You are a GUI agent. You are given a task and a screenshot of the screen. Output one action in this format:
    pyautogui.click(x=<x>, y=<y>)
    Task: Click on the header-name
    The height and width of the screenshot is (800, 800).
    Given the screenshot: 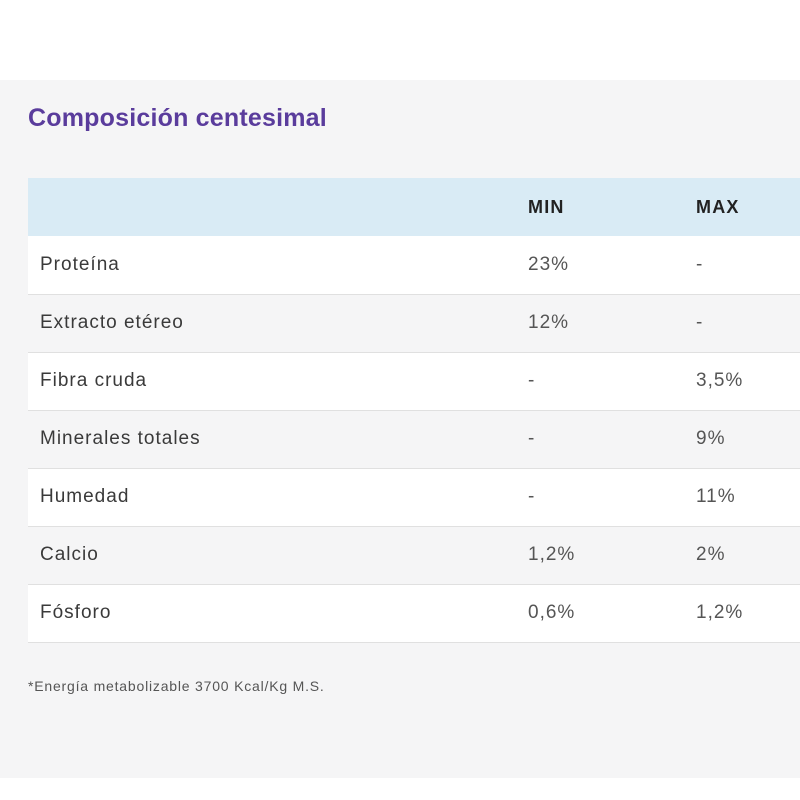 What is the action you would take?
    pyautogui.click(x=272, y=207)
    